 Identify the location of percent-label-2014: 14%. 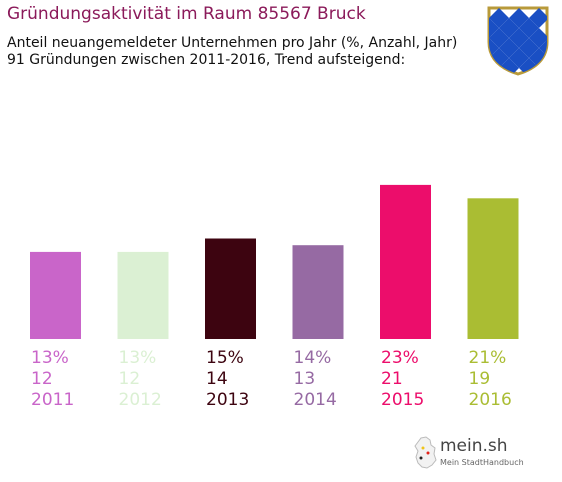
(313, 358).